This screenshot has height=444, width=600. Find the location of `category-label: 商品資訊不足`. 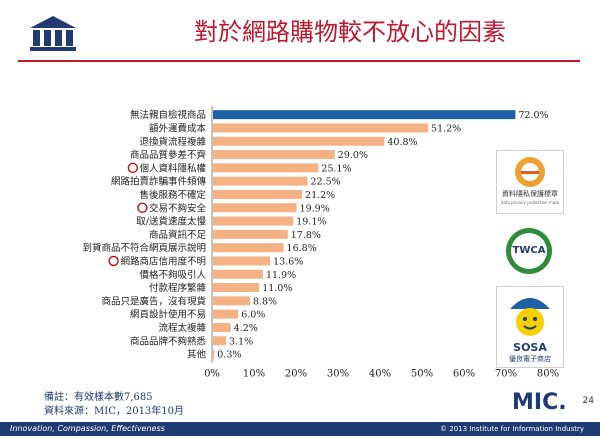

category-label: 商品資訊不足 is located at coordinates (178, 235).